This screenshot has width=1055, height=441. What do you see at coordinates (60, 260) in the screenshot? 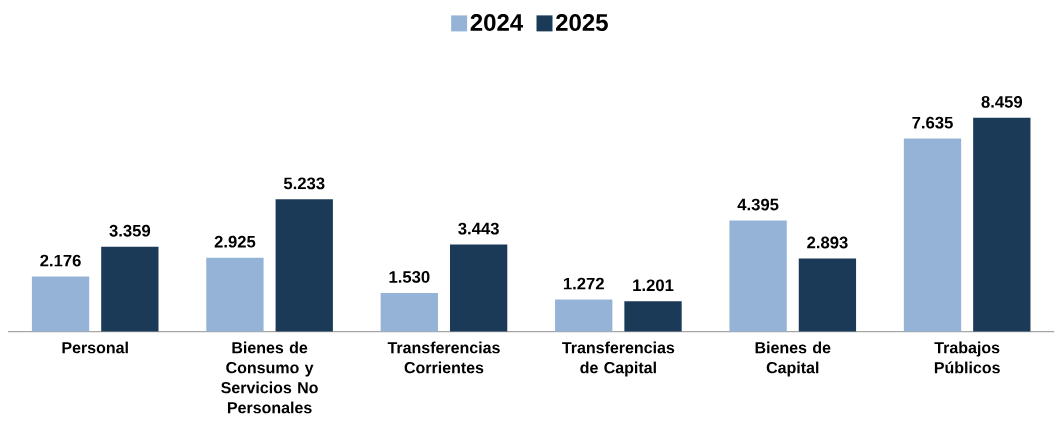
I see `data-label: 2.176` at bounding box center [60, 260].